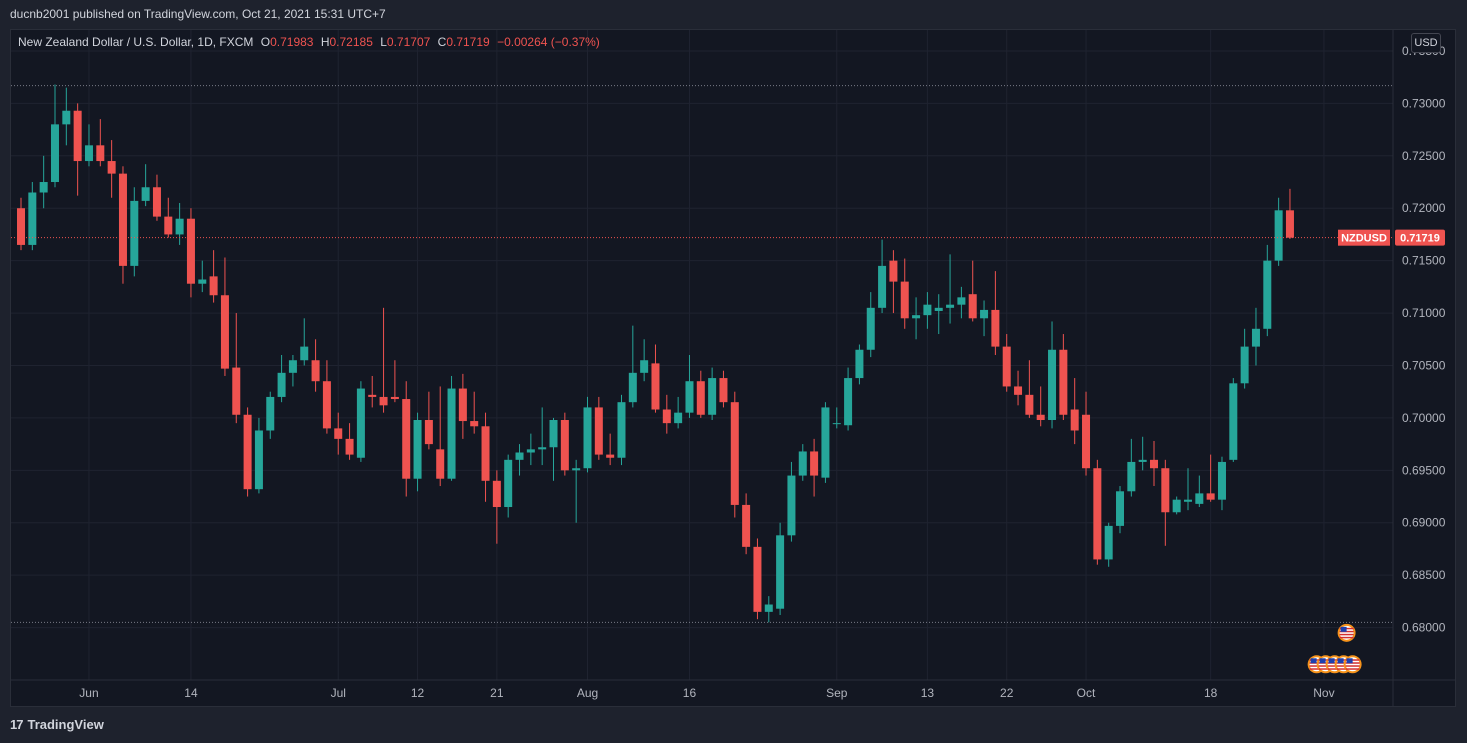 This screenshot has width=1467, height=743. What do you see at coordinates (1420, 237) in the screenshot?
I see `last-price-tag` at bounding box center [1420, 237].